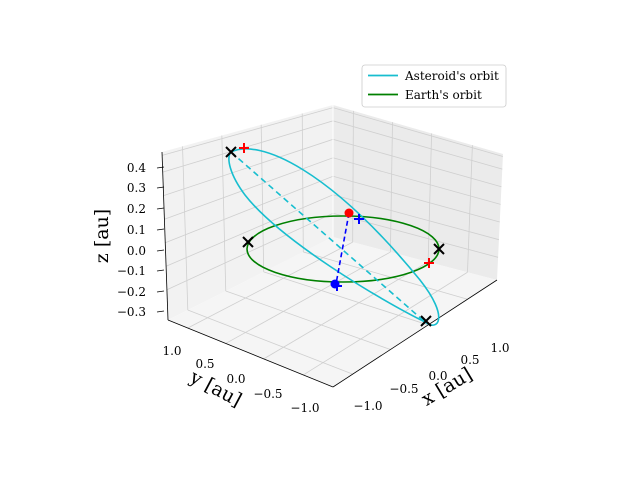  What do you see at coordinates (342, 248) in the screenshot?
I see `distance-line` at bounding box center [342, 248].